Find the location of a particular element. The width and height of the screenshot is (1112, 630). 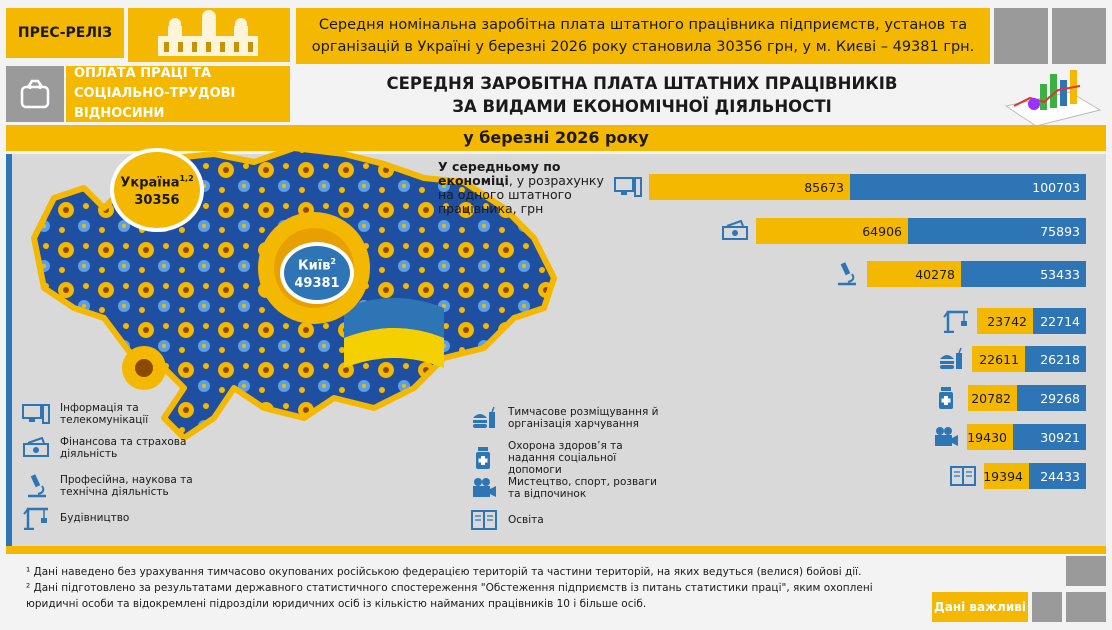

bar-blue: 30921 is located at coordinates (1049, 437).